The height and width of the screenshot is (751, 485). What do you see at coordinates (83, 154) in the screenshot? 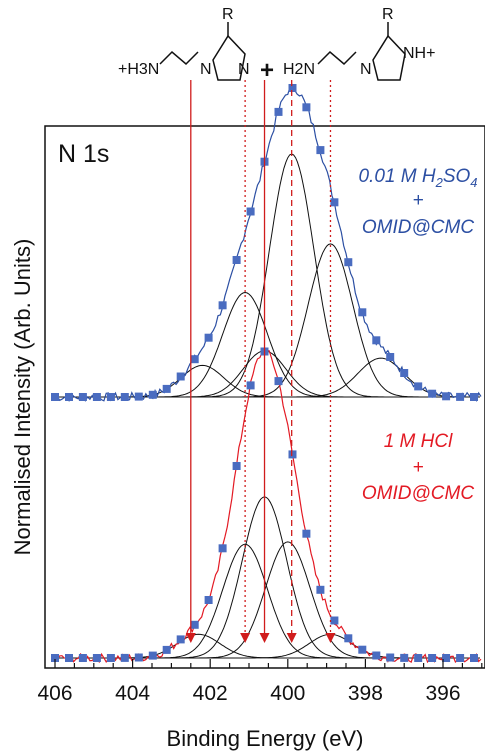
I see `panel-label: N 1s` at bounding box center [83, 154].